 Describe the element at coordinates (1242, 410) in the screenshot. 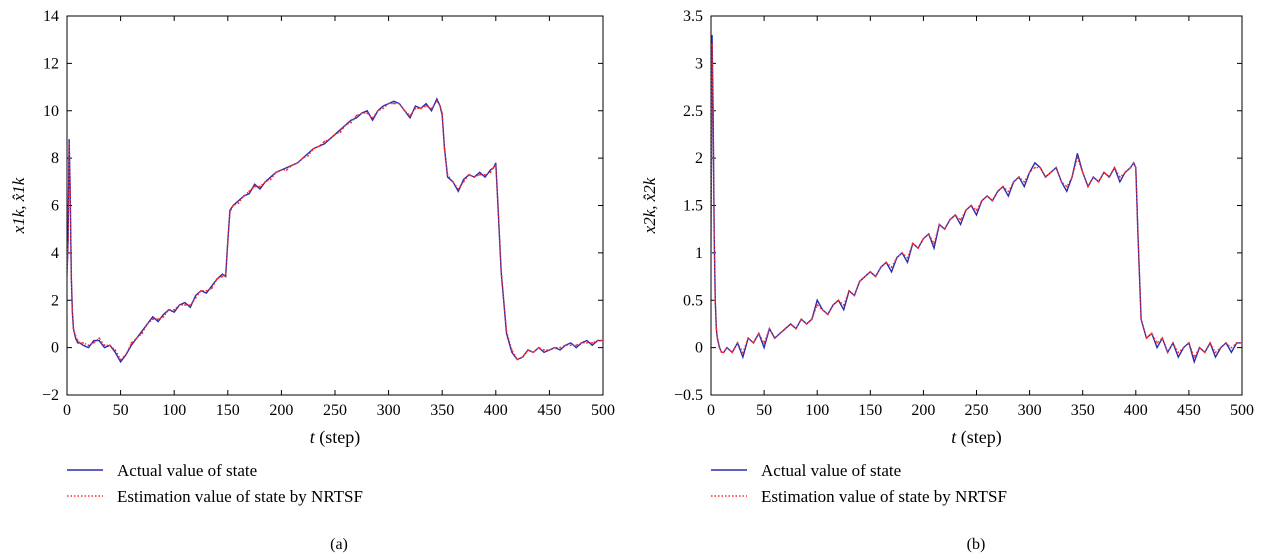

I see `x-tick-label: 500` at that location.